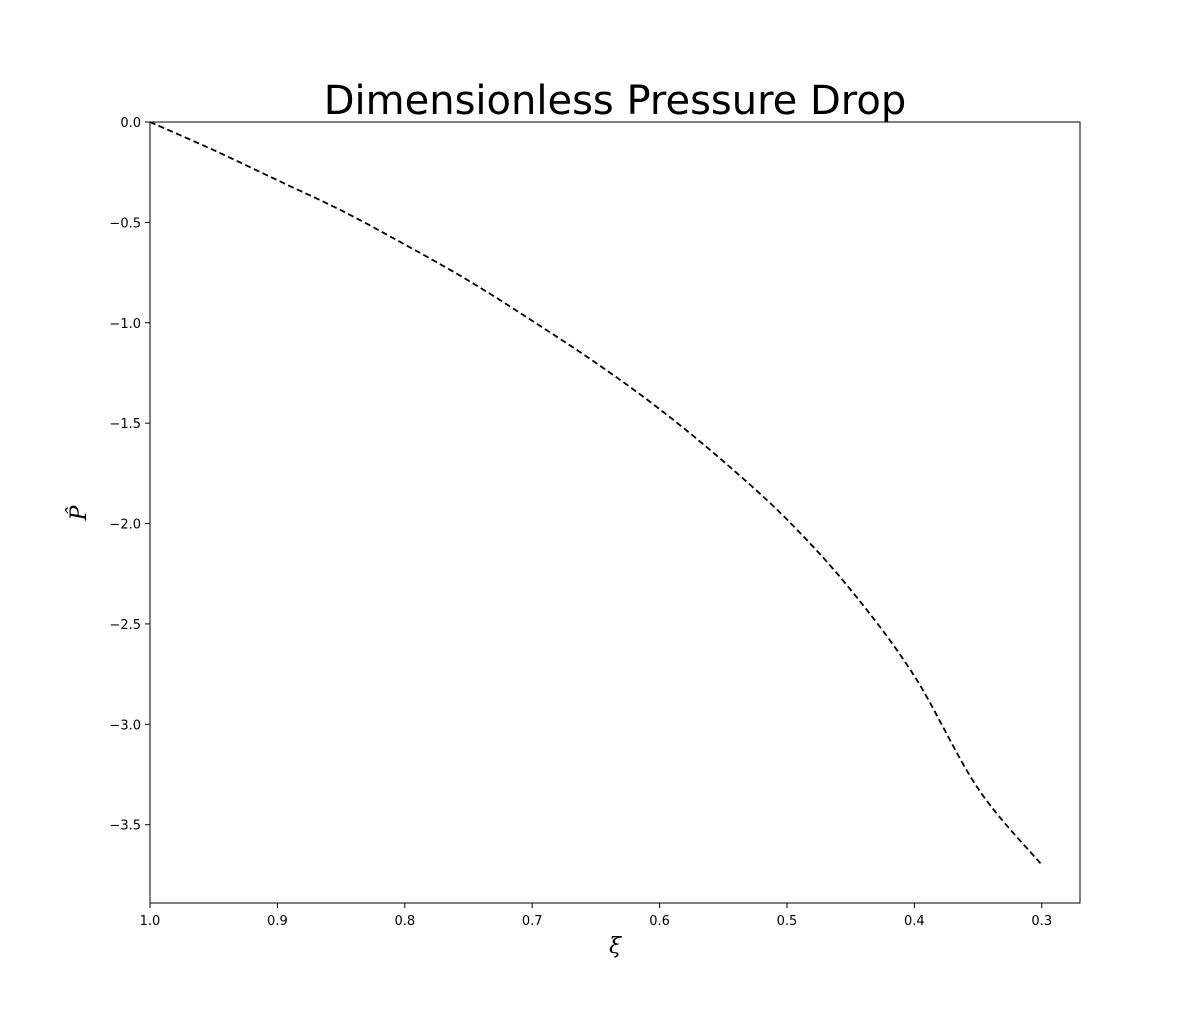 The height and width of the screenshot is (1015, 1200). I want to click on y-tick-label: −2.5, so click(125, 625).